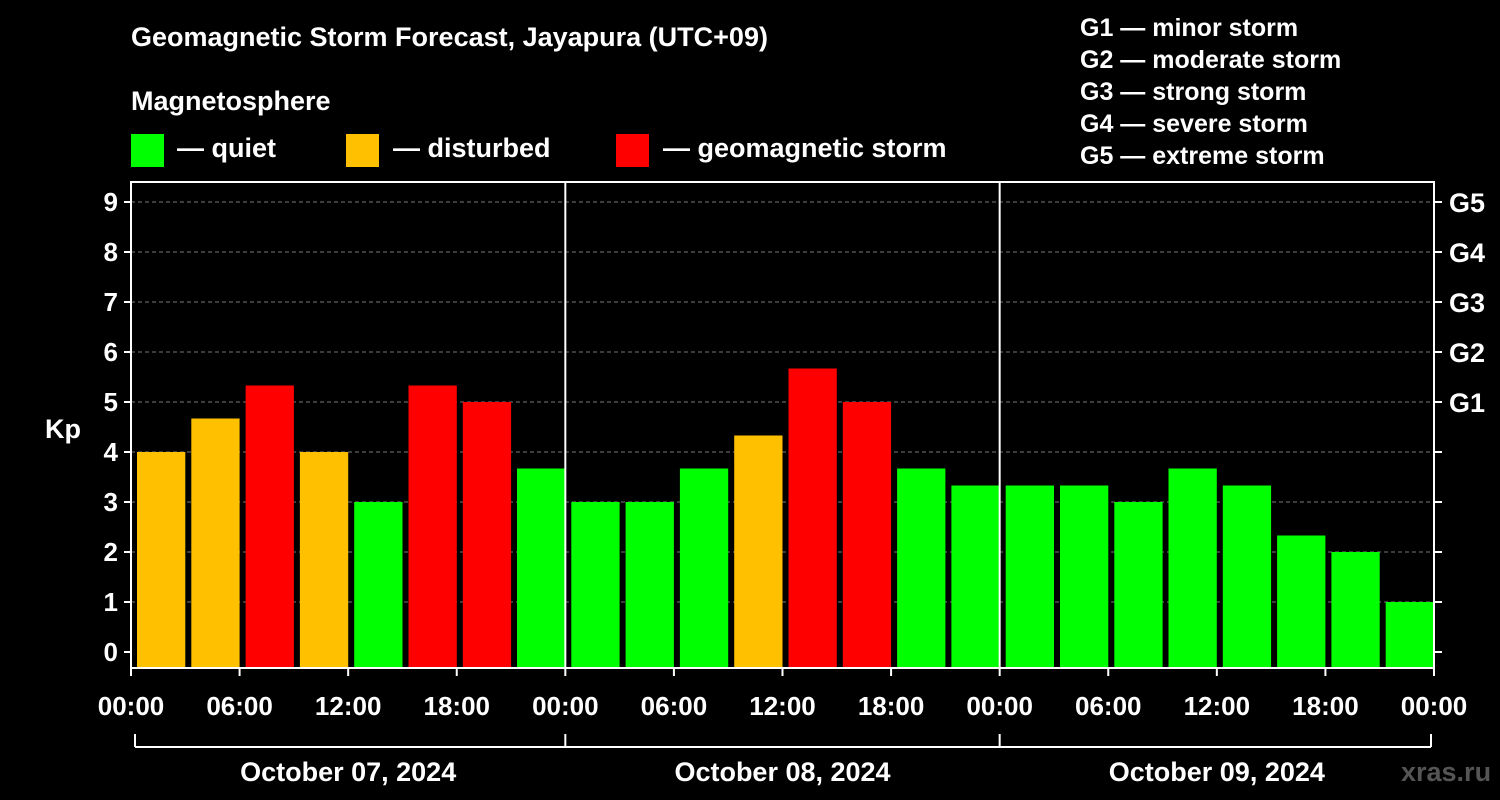 Image resolution: width=1500 pixels, height=800 pixels. I want to click on y-axis-label: Kp, so click(63, 429).